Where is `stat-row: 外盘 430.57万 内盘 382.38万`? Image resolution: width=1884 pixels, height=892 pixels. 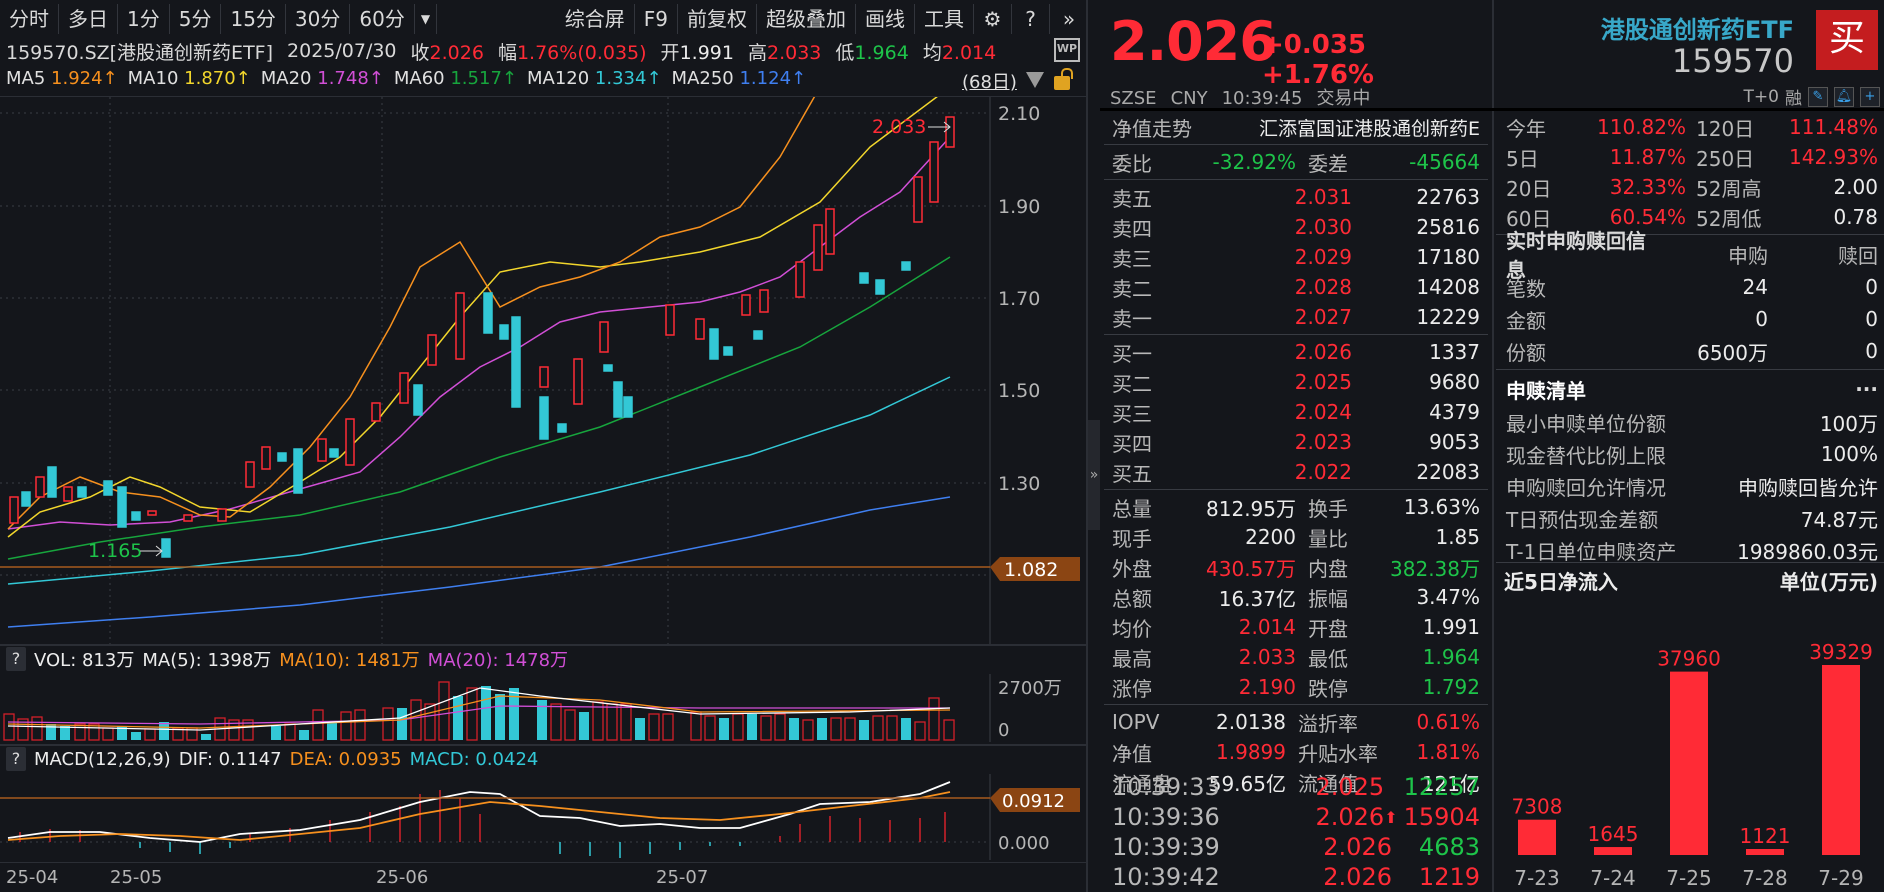
stat-row: 外盘 430.57万 内盘 382.38万 is located at coordinates (1296, 568).